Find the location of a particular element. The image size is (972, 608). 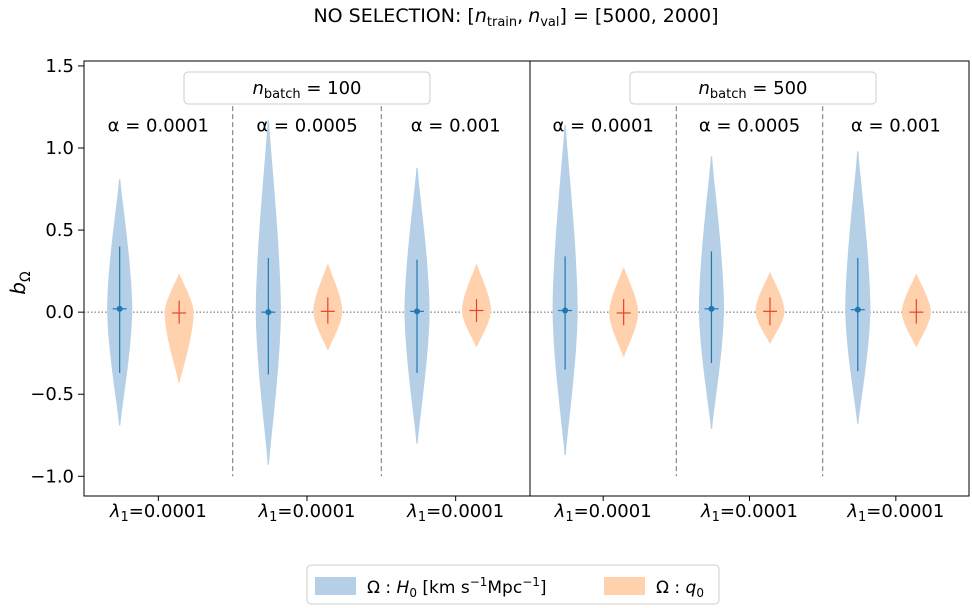

svg-text: nbatch = 100 is located at coordinates (306, 90).